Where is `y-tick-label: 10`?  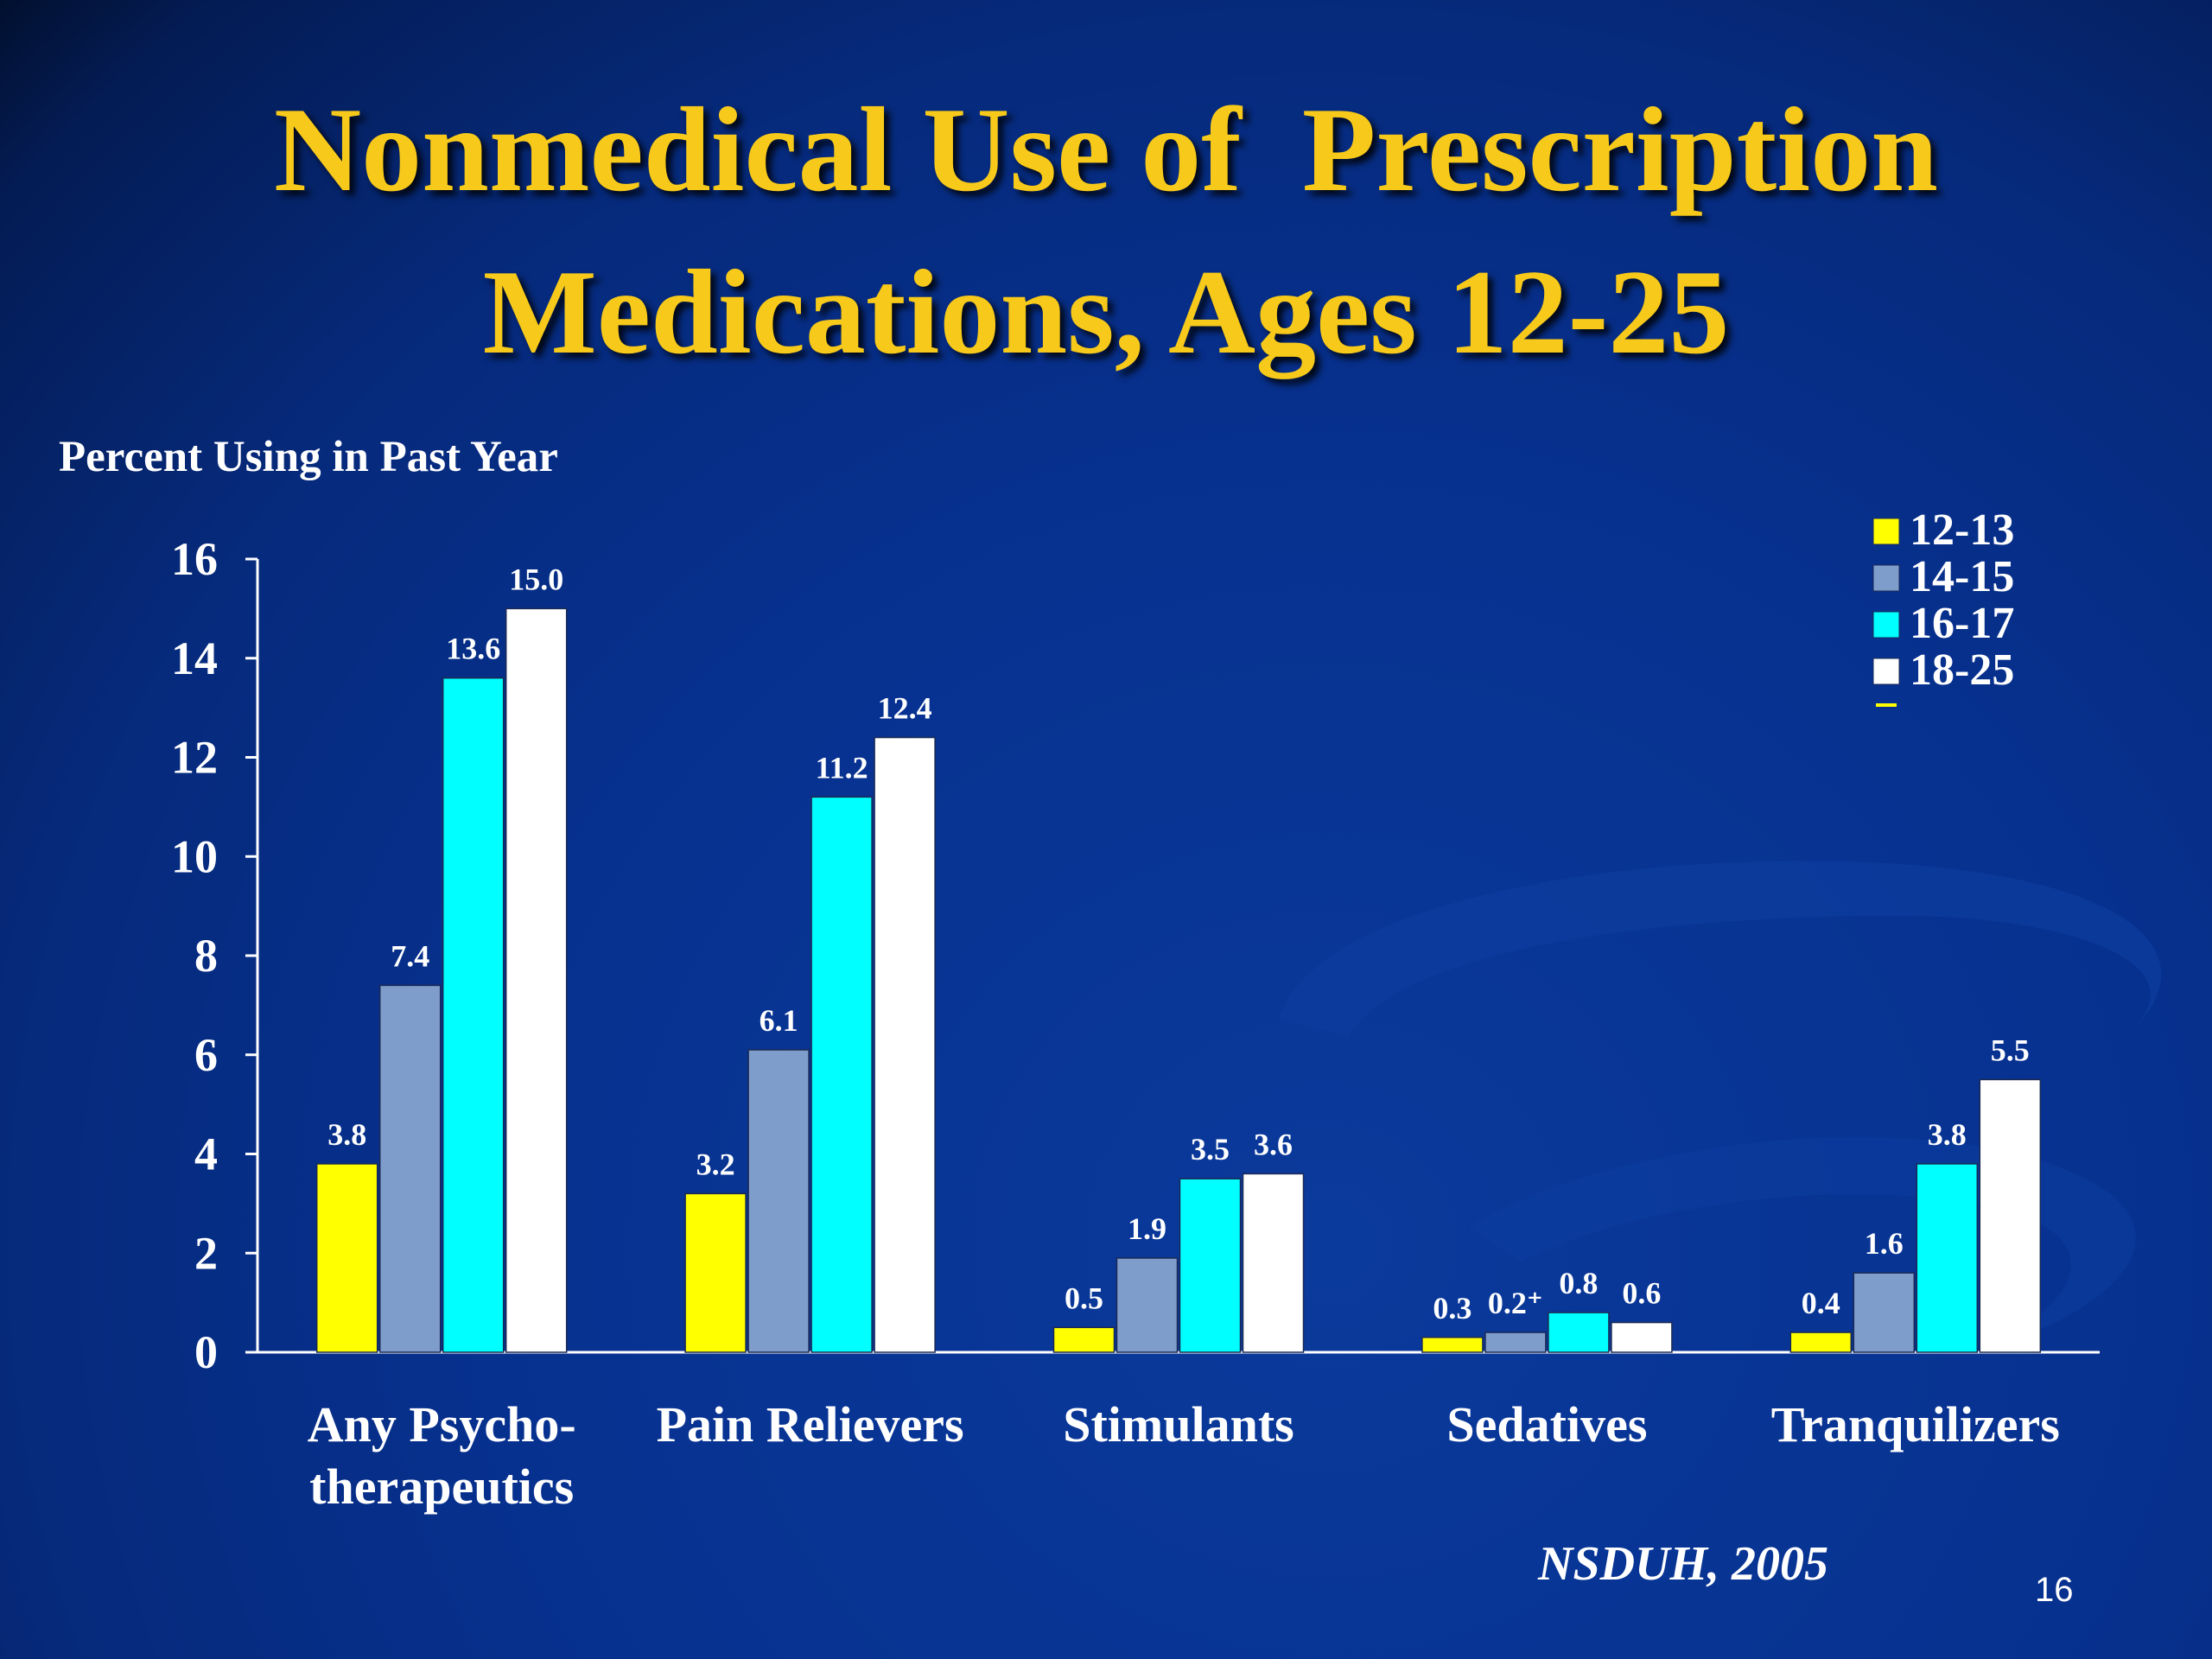
y-tick-label: 10 is located at coordinates (194, 856).